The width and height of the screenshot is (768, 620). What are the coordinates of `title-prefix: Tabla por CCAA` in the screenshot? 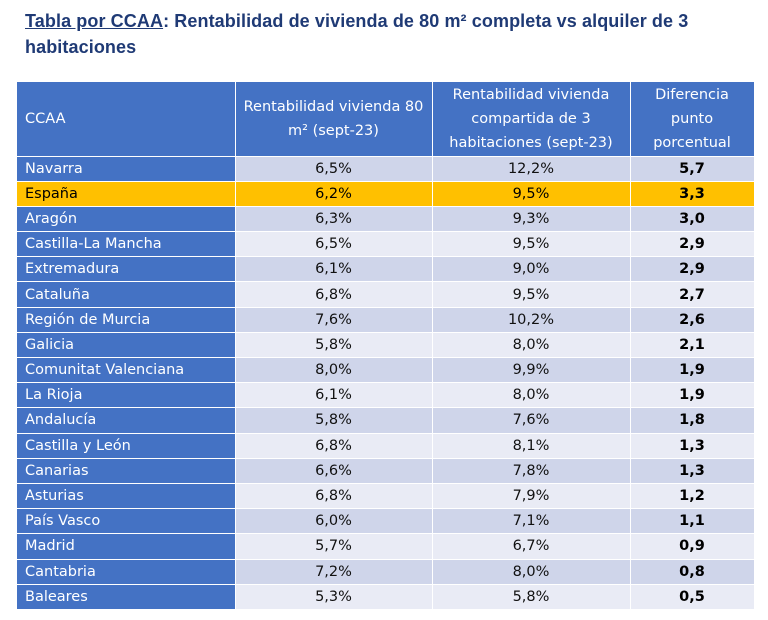 It's located at (94, 21).